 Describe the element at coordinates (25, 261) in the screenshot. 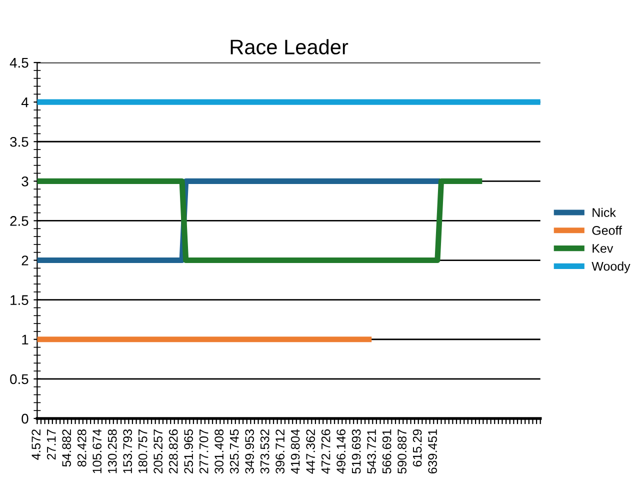

I see `y-tick-label: 2` at that location.